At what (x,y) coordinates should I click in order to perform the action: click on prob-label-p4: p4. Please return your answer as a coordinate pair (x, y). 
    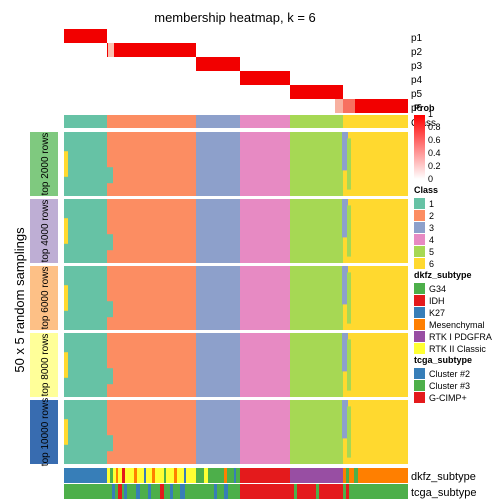
    Looking at the image, I should click on (417, 80).